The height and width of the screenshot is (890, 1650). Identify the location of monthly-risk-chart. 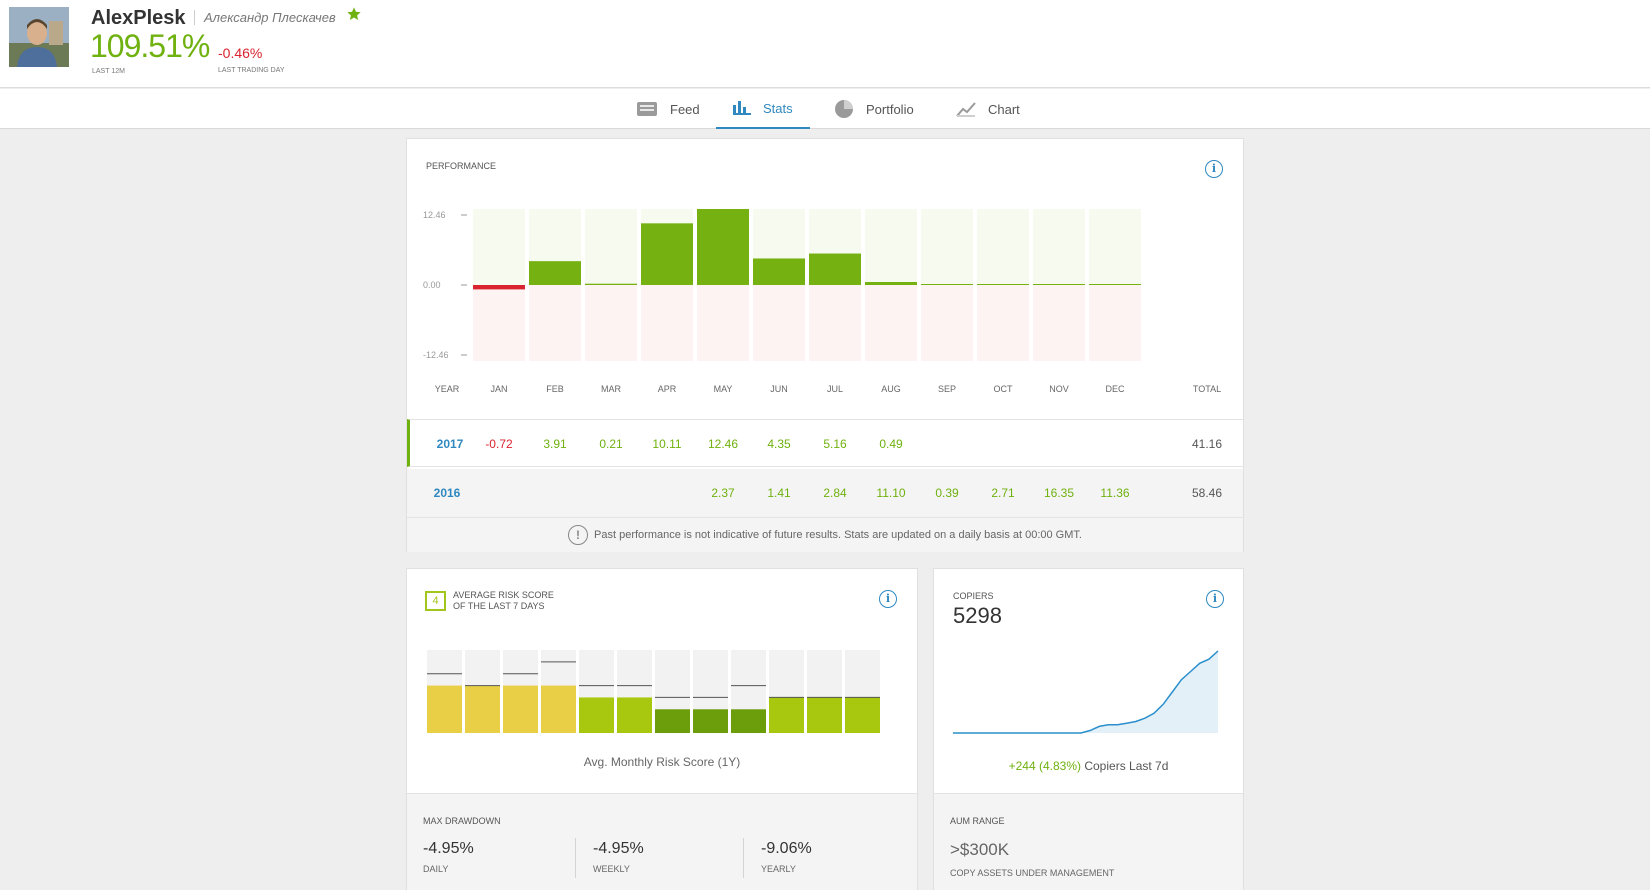
(653, 691).